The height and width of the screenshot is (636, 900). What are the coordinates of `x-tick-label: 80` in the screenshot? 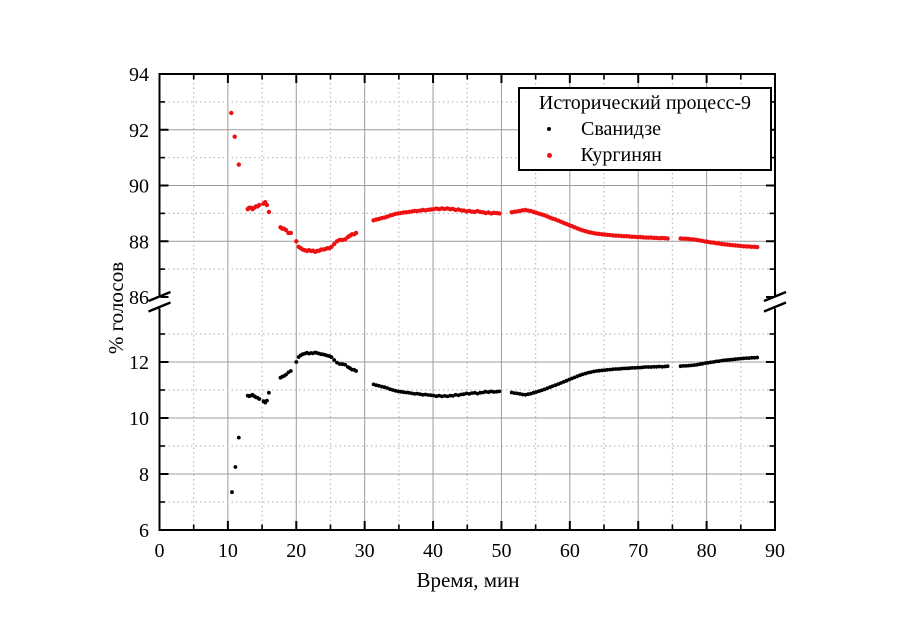 It's located at (707, 551).